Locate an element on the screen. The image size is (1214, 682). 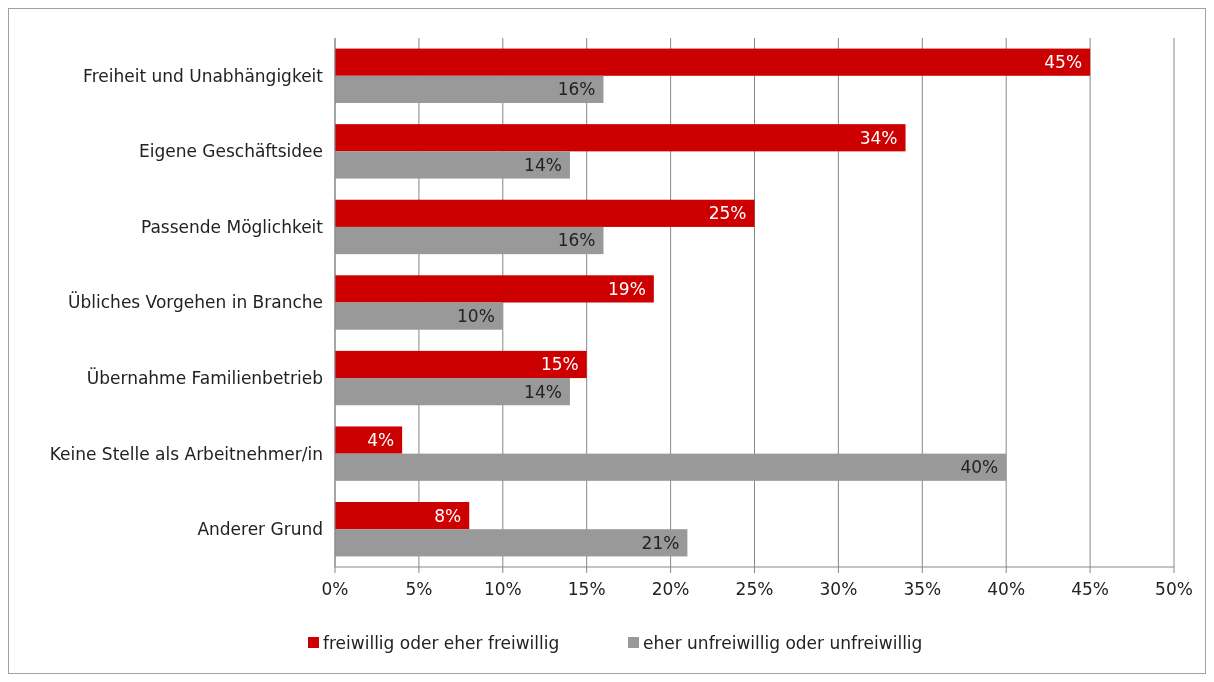
data-label: 45% is located at coordinates (1063, 62).